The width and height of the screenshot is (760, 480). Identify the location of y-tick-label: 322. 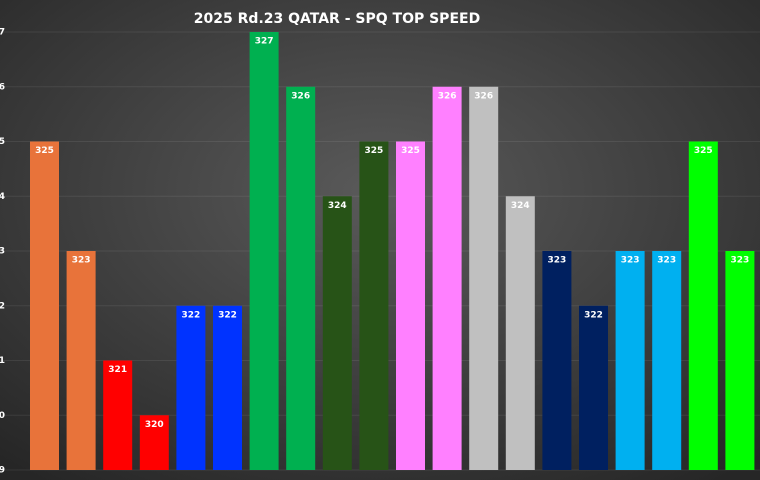
(2, 306).